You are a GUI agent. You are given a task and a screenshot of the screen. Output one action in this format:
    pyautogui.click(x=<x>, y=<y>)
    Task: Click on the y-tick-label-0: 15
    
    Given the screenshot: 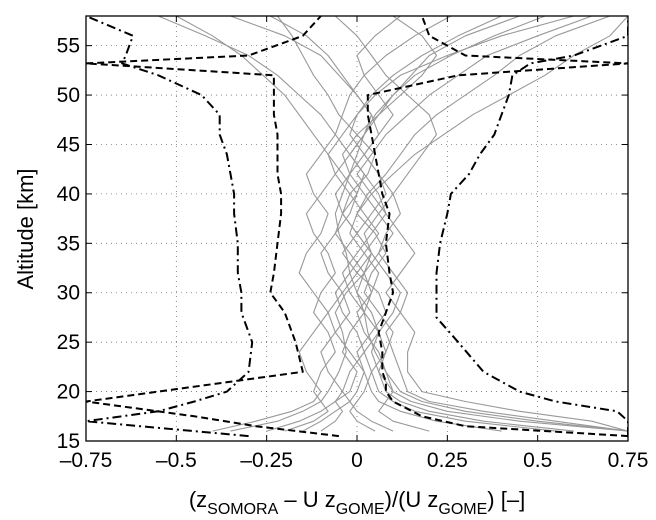 What is the action you would take?
    pyautogui.click(x=68, y=441)
    